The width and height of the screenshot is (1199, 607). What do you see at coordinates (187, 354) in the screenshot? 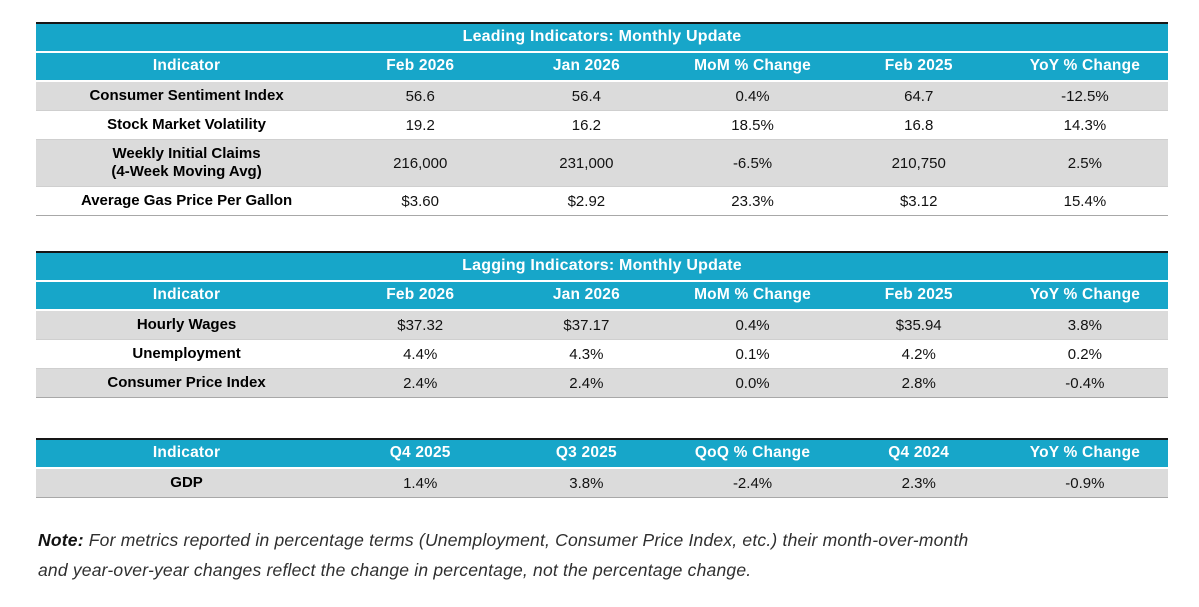
I see `indicator-cell: Unemployment` at bounding box center [187, 354].